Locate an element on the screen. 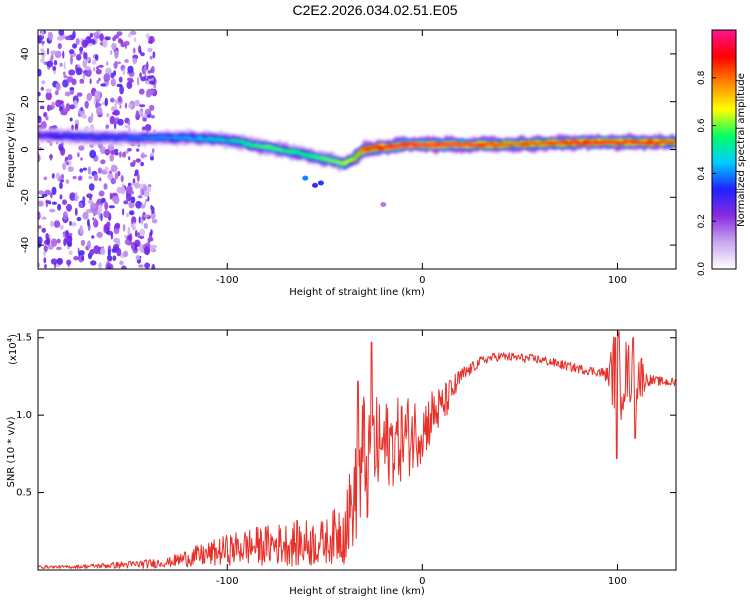  snr-multiplier: (x104) is located at coordinates (12, 349).